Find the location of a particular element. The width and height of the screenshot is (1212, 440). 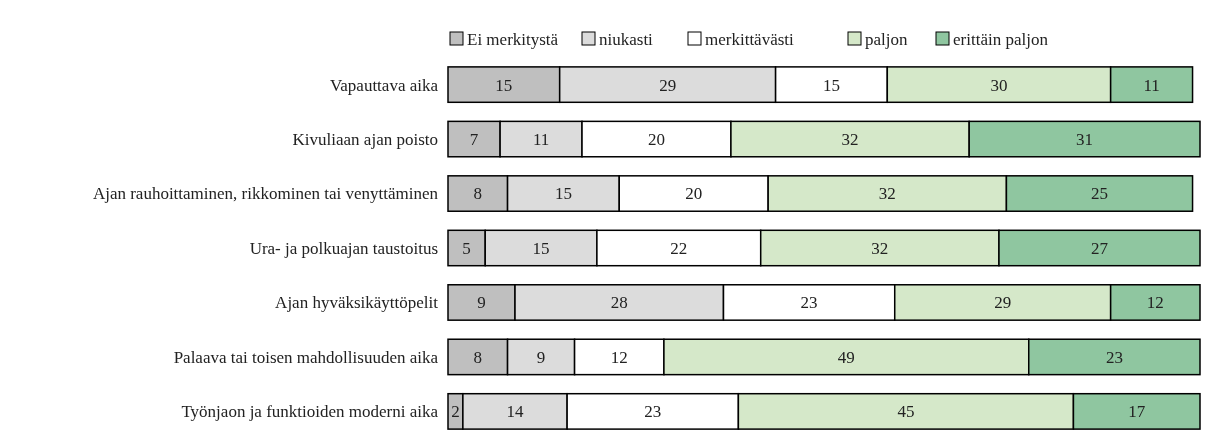

data-label: 45 is located at coordinates (906, 412).